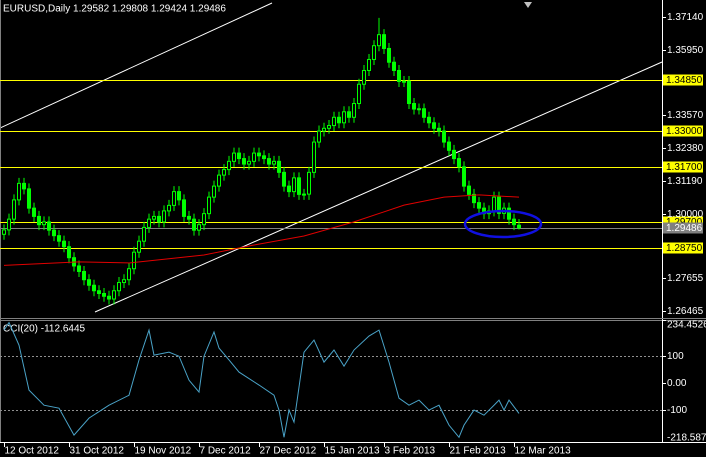  What do you see at coordinates (686, 438) in the screenshot?
I see `y-tick-label: -218.5876` at bounding box center [686, 438].